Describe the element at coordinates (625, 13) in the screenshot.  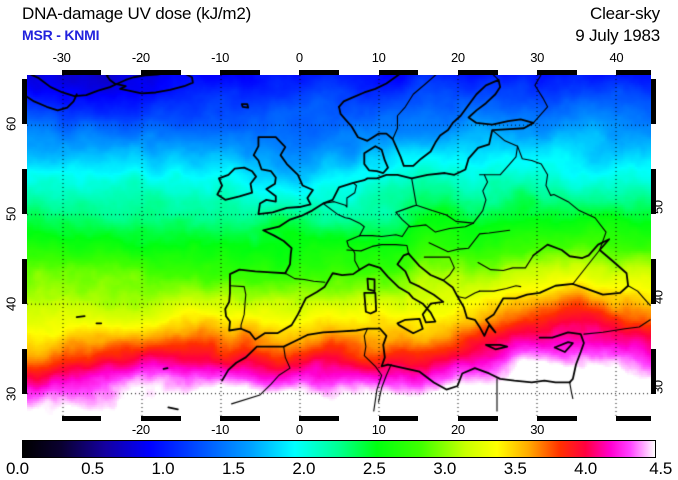
I see `sky-condition-label: Clear-sky` at that location.